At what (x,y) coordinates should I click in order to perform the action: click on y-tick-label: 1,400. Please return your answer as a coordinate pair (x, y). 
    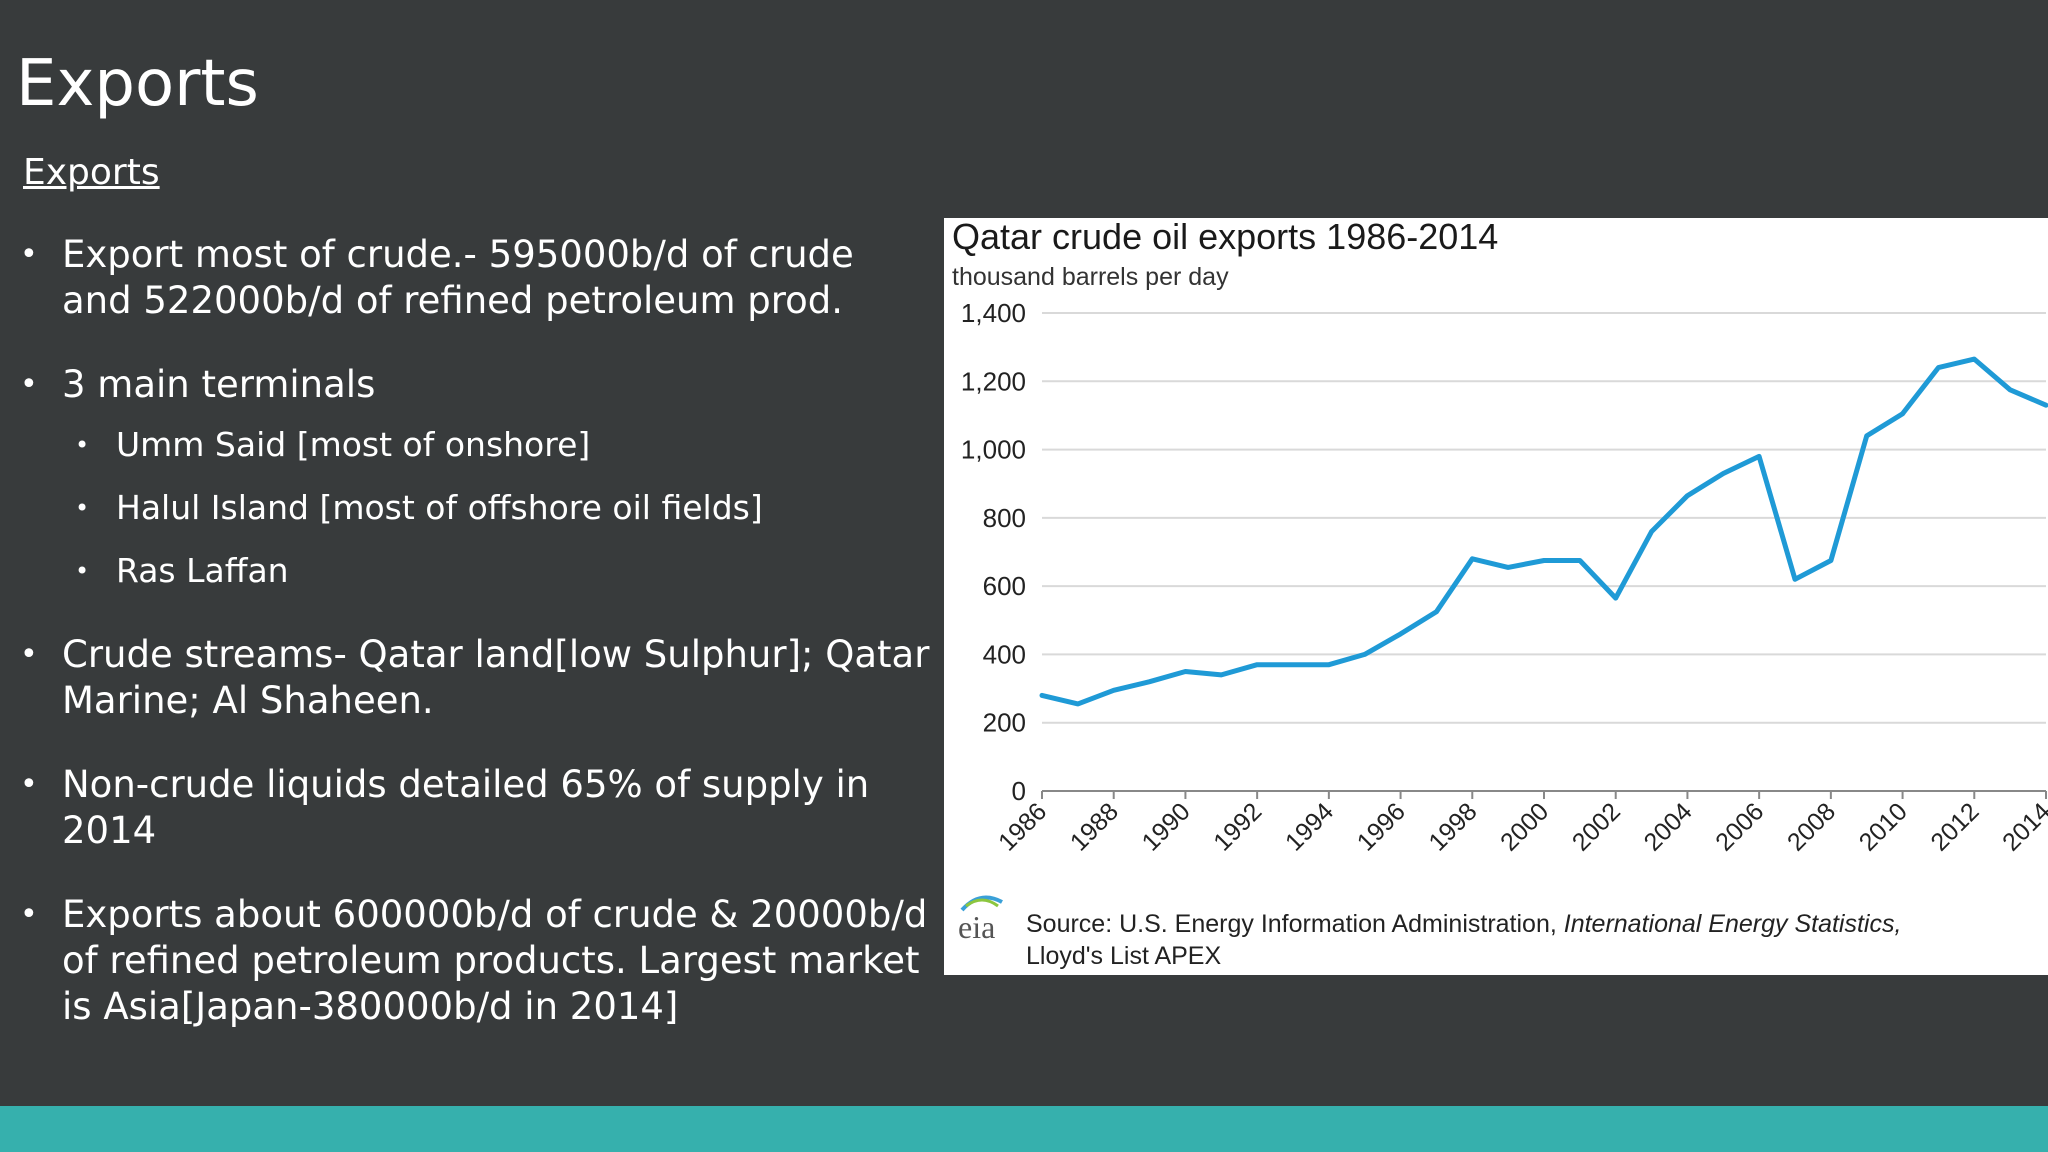
    Looking at the image, I should click on (993, 313).